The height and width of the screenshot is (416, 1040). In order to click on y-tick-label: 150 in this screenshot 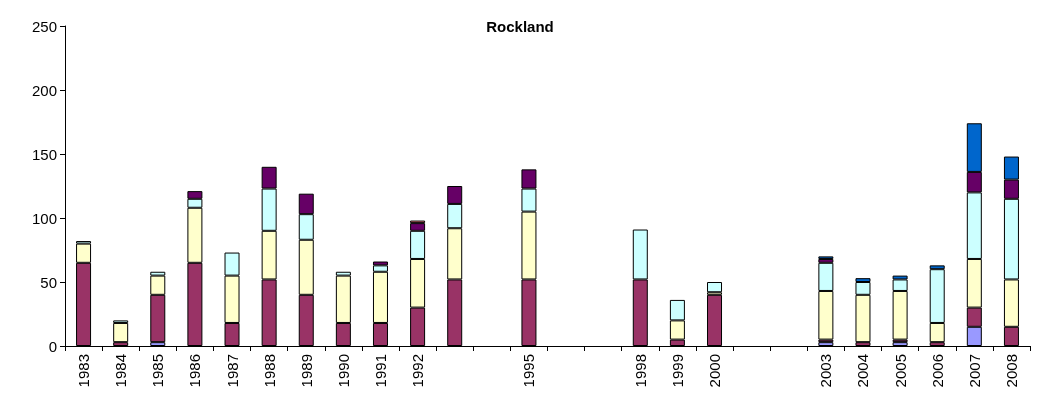, I will do `click(44, 154)`.